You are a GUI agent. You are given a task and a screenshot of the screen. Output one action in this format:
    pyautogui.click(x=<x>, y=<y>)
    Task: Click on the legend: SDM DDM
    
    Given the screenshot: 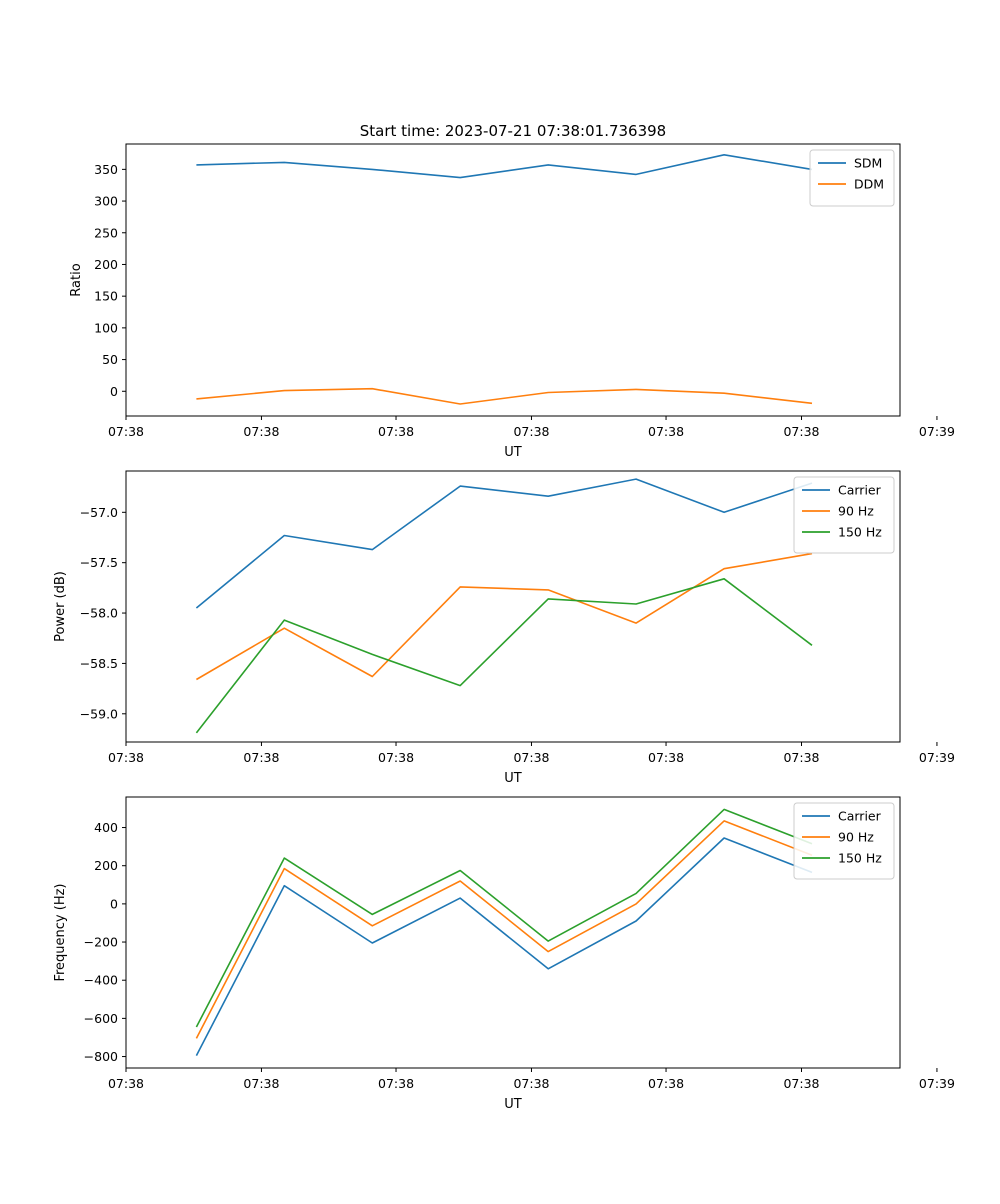 What is the action you would take?
    pyautogui.click(x=852, y=178)
    